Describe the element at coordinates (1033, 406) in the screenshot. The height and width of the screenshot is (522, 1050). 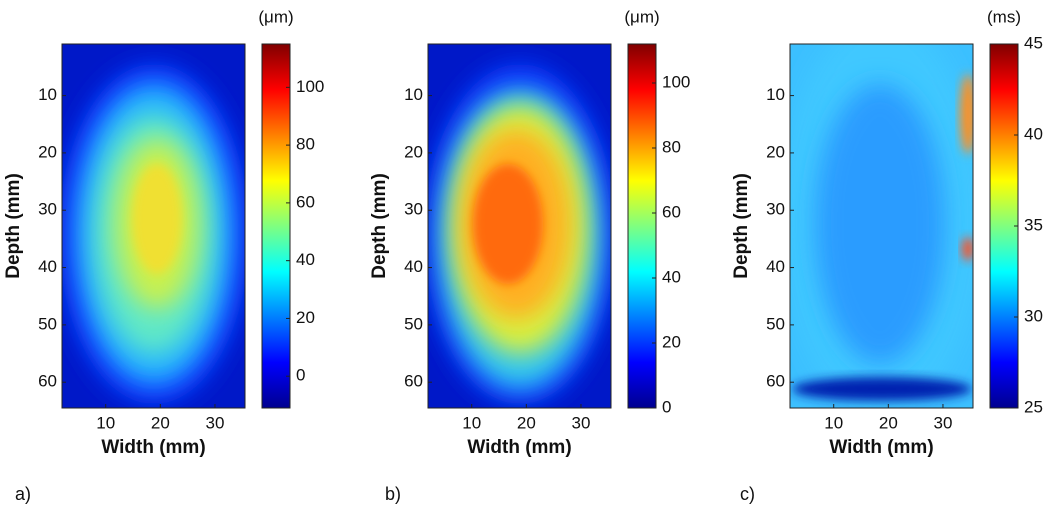
I see `colorbar-tick-label: 25` at that location.